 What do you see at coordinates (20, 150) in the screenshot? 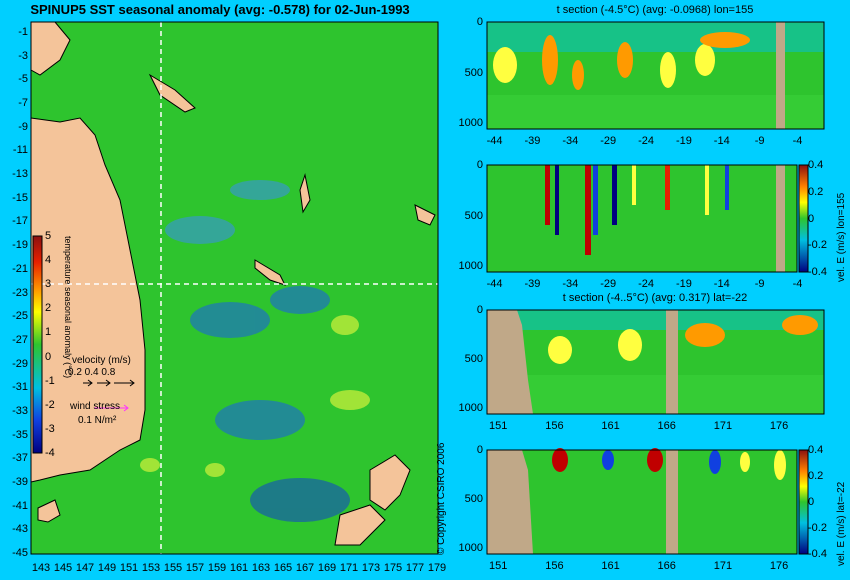
I see `map-y-tick: -11` at bounding box center [20, 150].